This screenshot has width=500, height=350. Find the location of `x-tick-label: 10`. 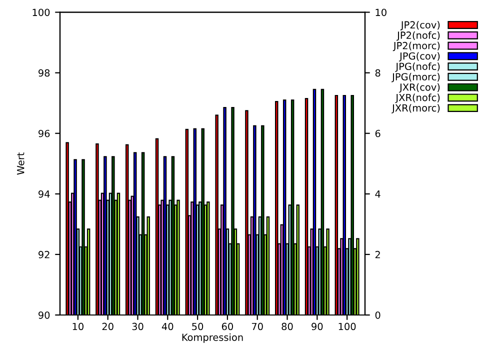

x-tick-label: 10 is located at coordinates (78, 326).